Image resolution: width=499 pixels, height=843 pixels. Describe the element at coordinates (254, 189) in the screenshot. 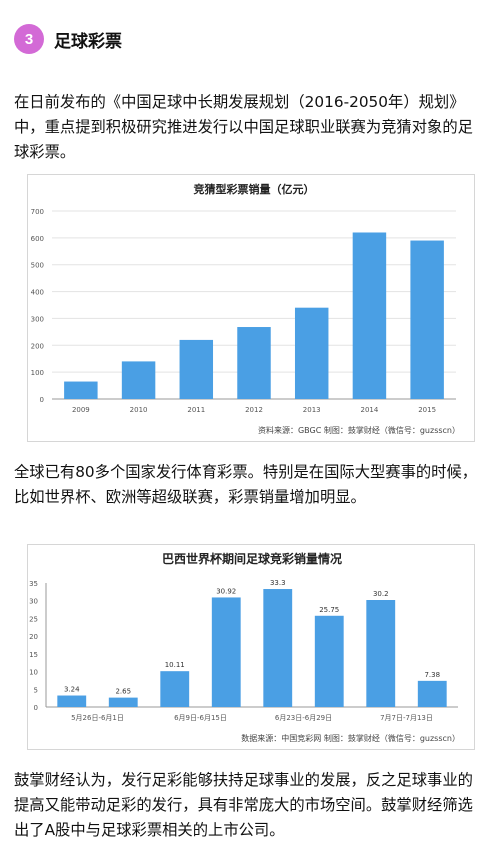

I see `chart-title: 竞猜型彩票销量（亿元）` at that location.